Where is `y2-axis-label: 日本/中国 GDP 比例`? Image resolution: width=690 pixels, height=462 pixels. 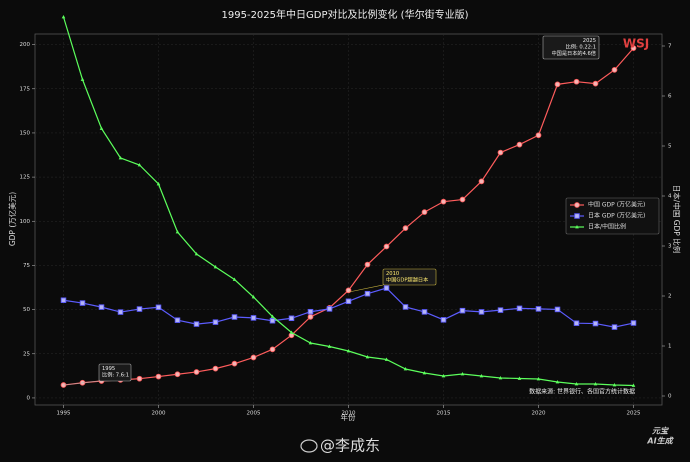 y2-axis-label: 日本/中国 GDP 比例 is located at coordinates (677, 219).